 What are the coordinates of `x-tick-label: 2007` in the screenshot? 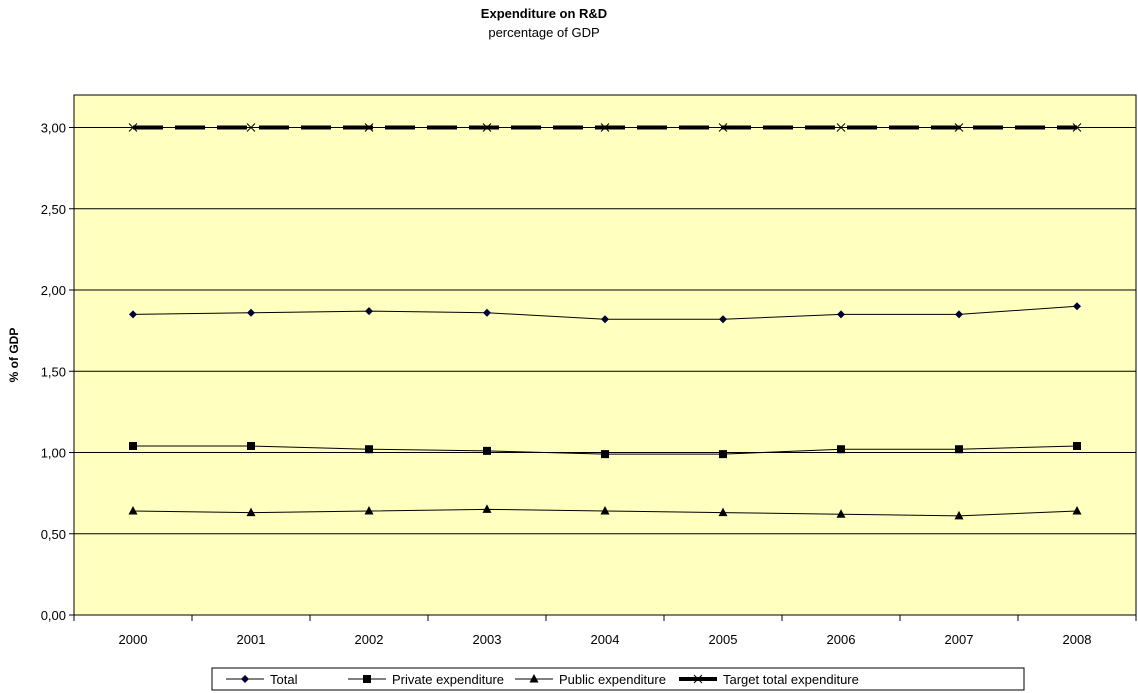 It's located at (959, 639).